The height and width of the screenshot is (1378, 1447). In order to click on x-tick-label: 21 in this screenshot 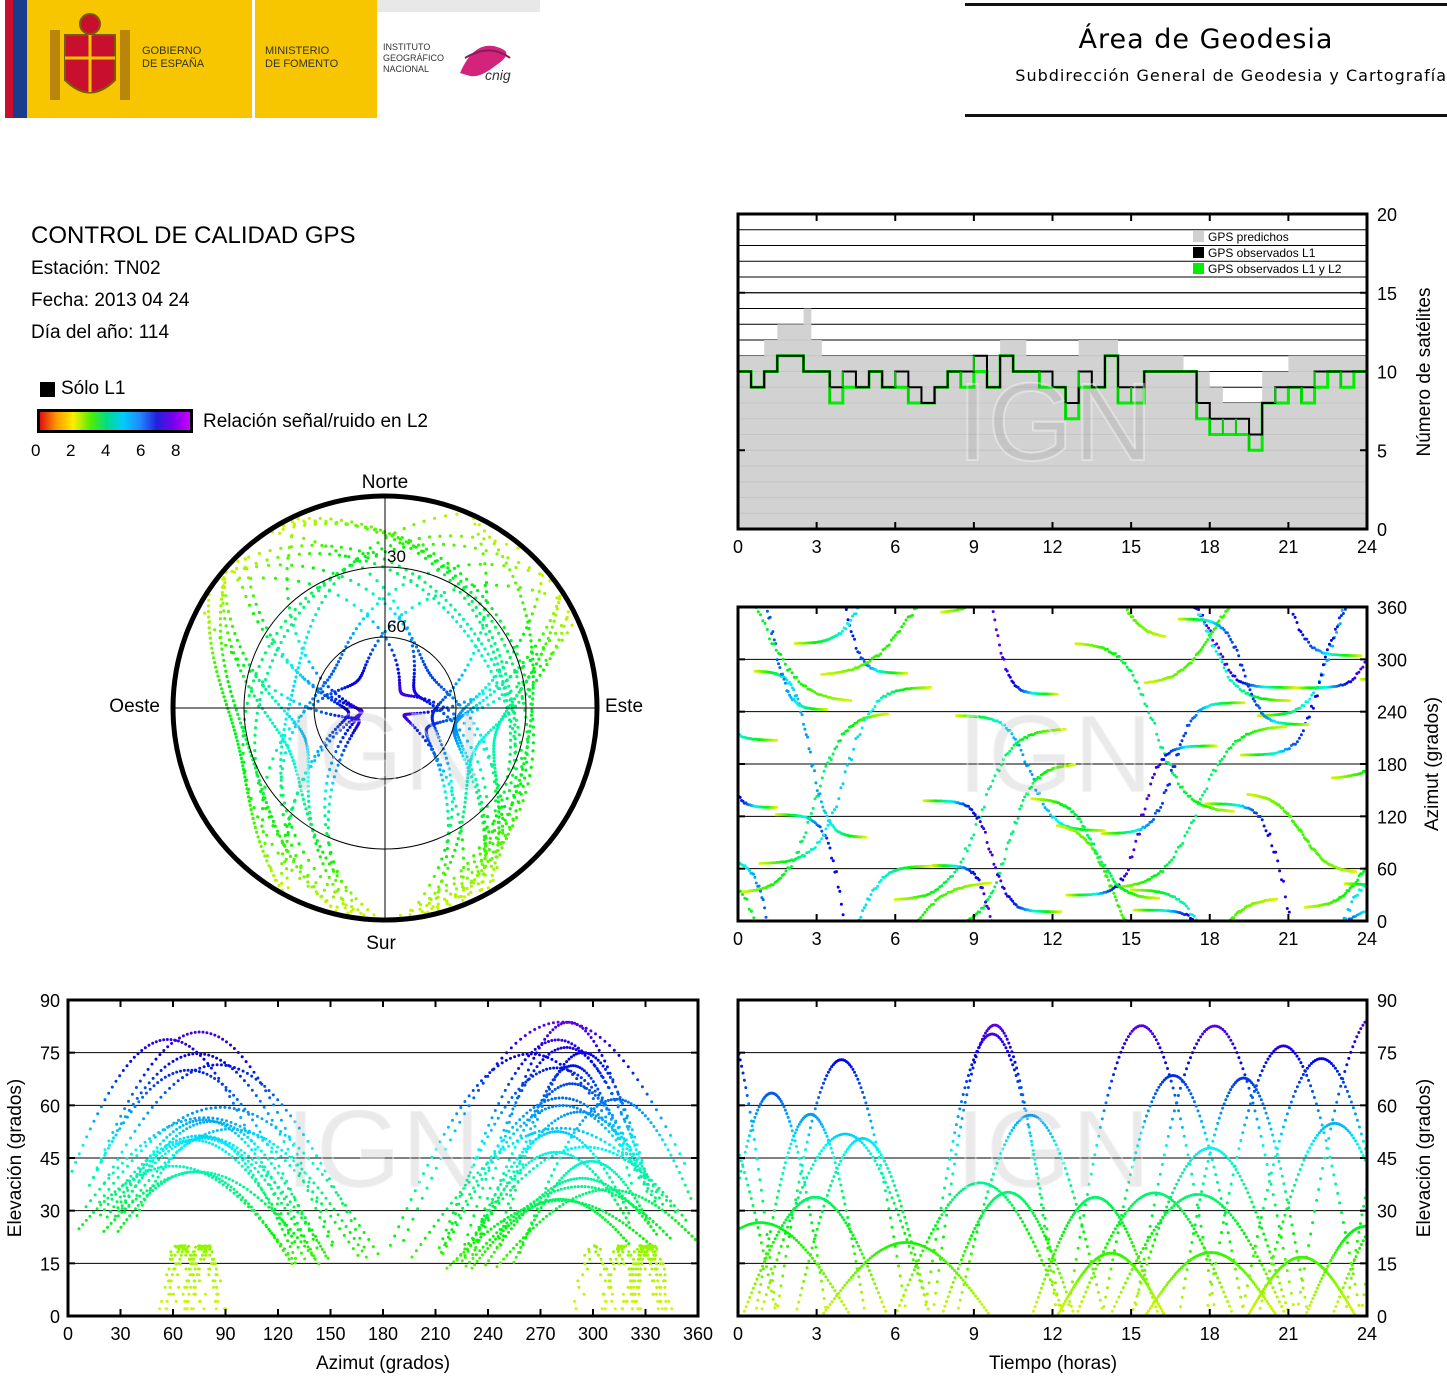, I will do `click(1288, 547)`.